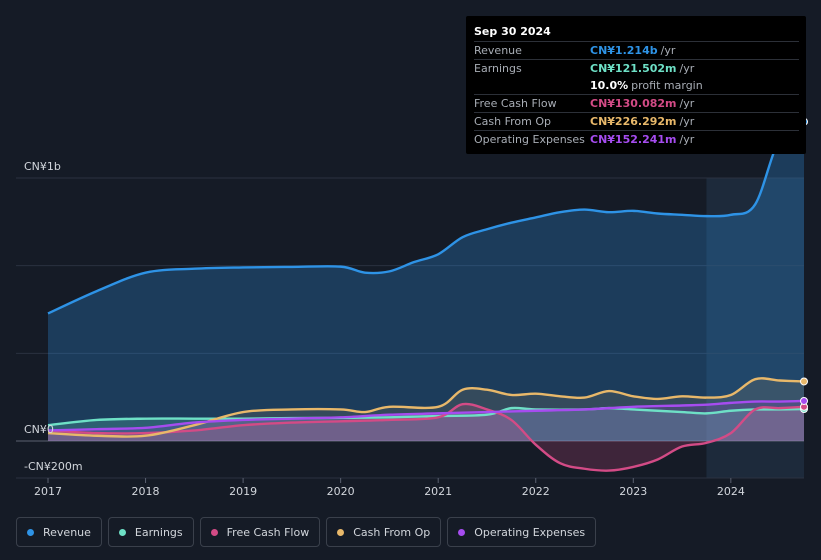 Image resolution: width=821 pixels, height=560 pixels. What do you see at coordinates (498, 50) in the screenshot?
I see `tooltip-row-label: Revenue` at bounding box center [498, 50].